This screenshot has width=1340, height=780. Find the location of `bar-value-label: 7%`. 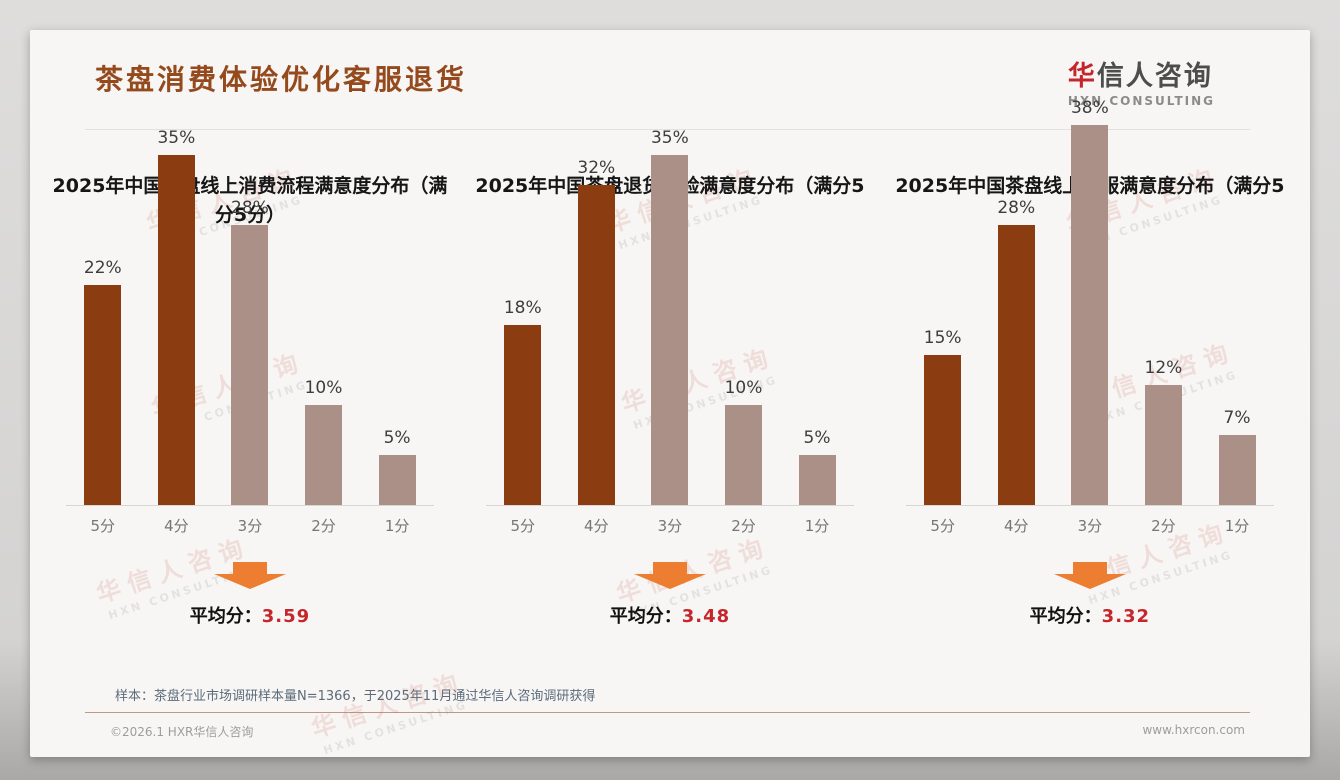

bar-value-label: 7% is located at coordinates (1237, 418).